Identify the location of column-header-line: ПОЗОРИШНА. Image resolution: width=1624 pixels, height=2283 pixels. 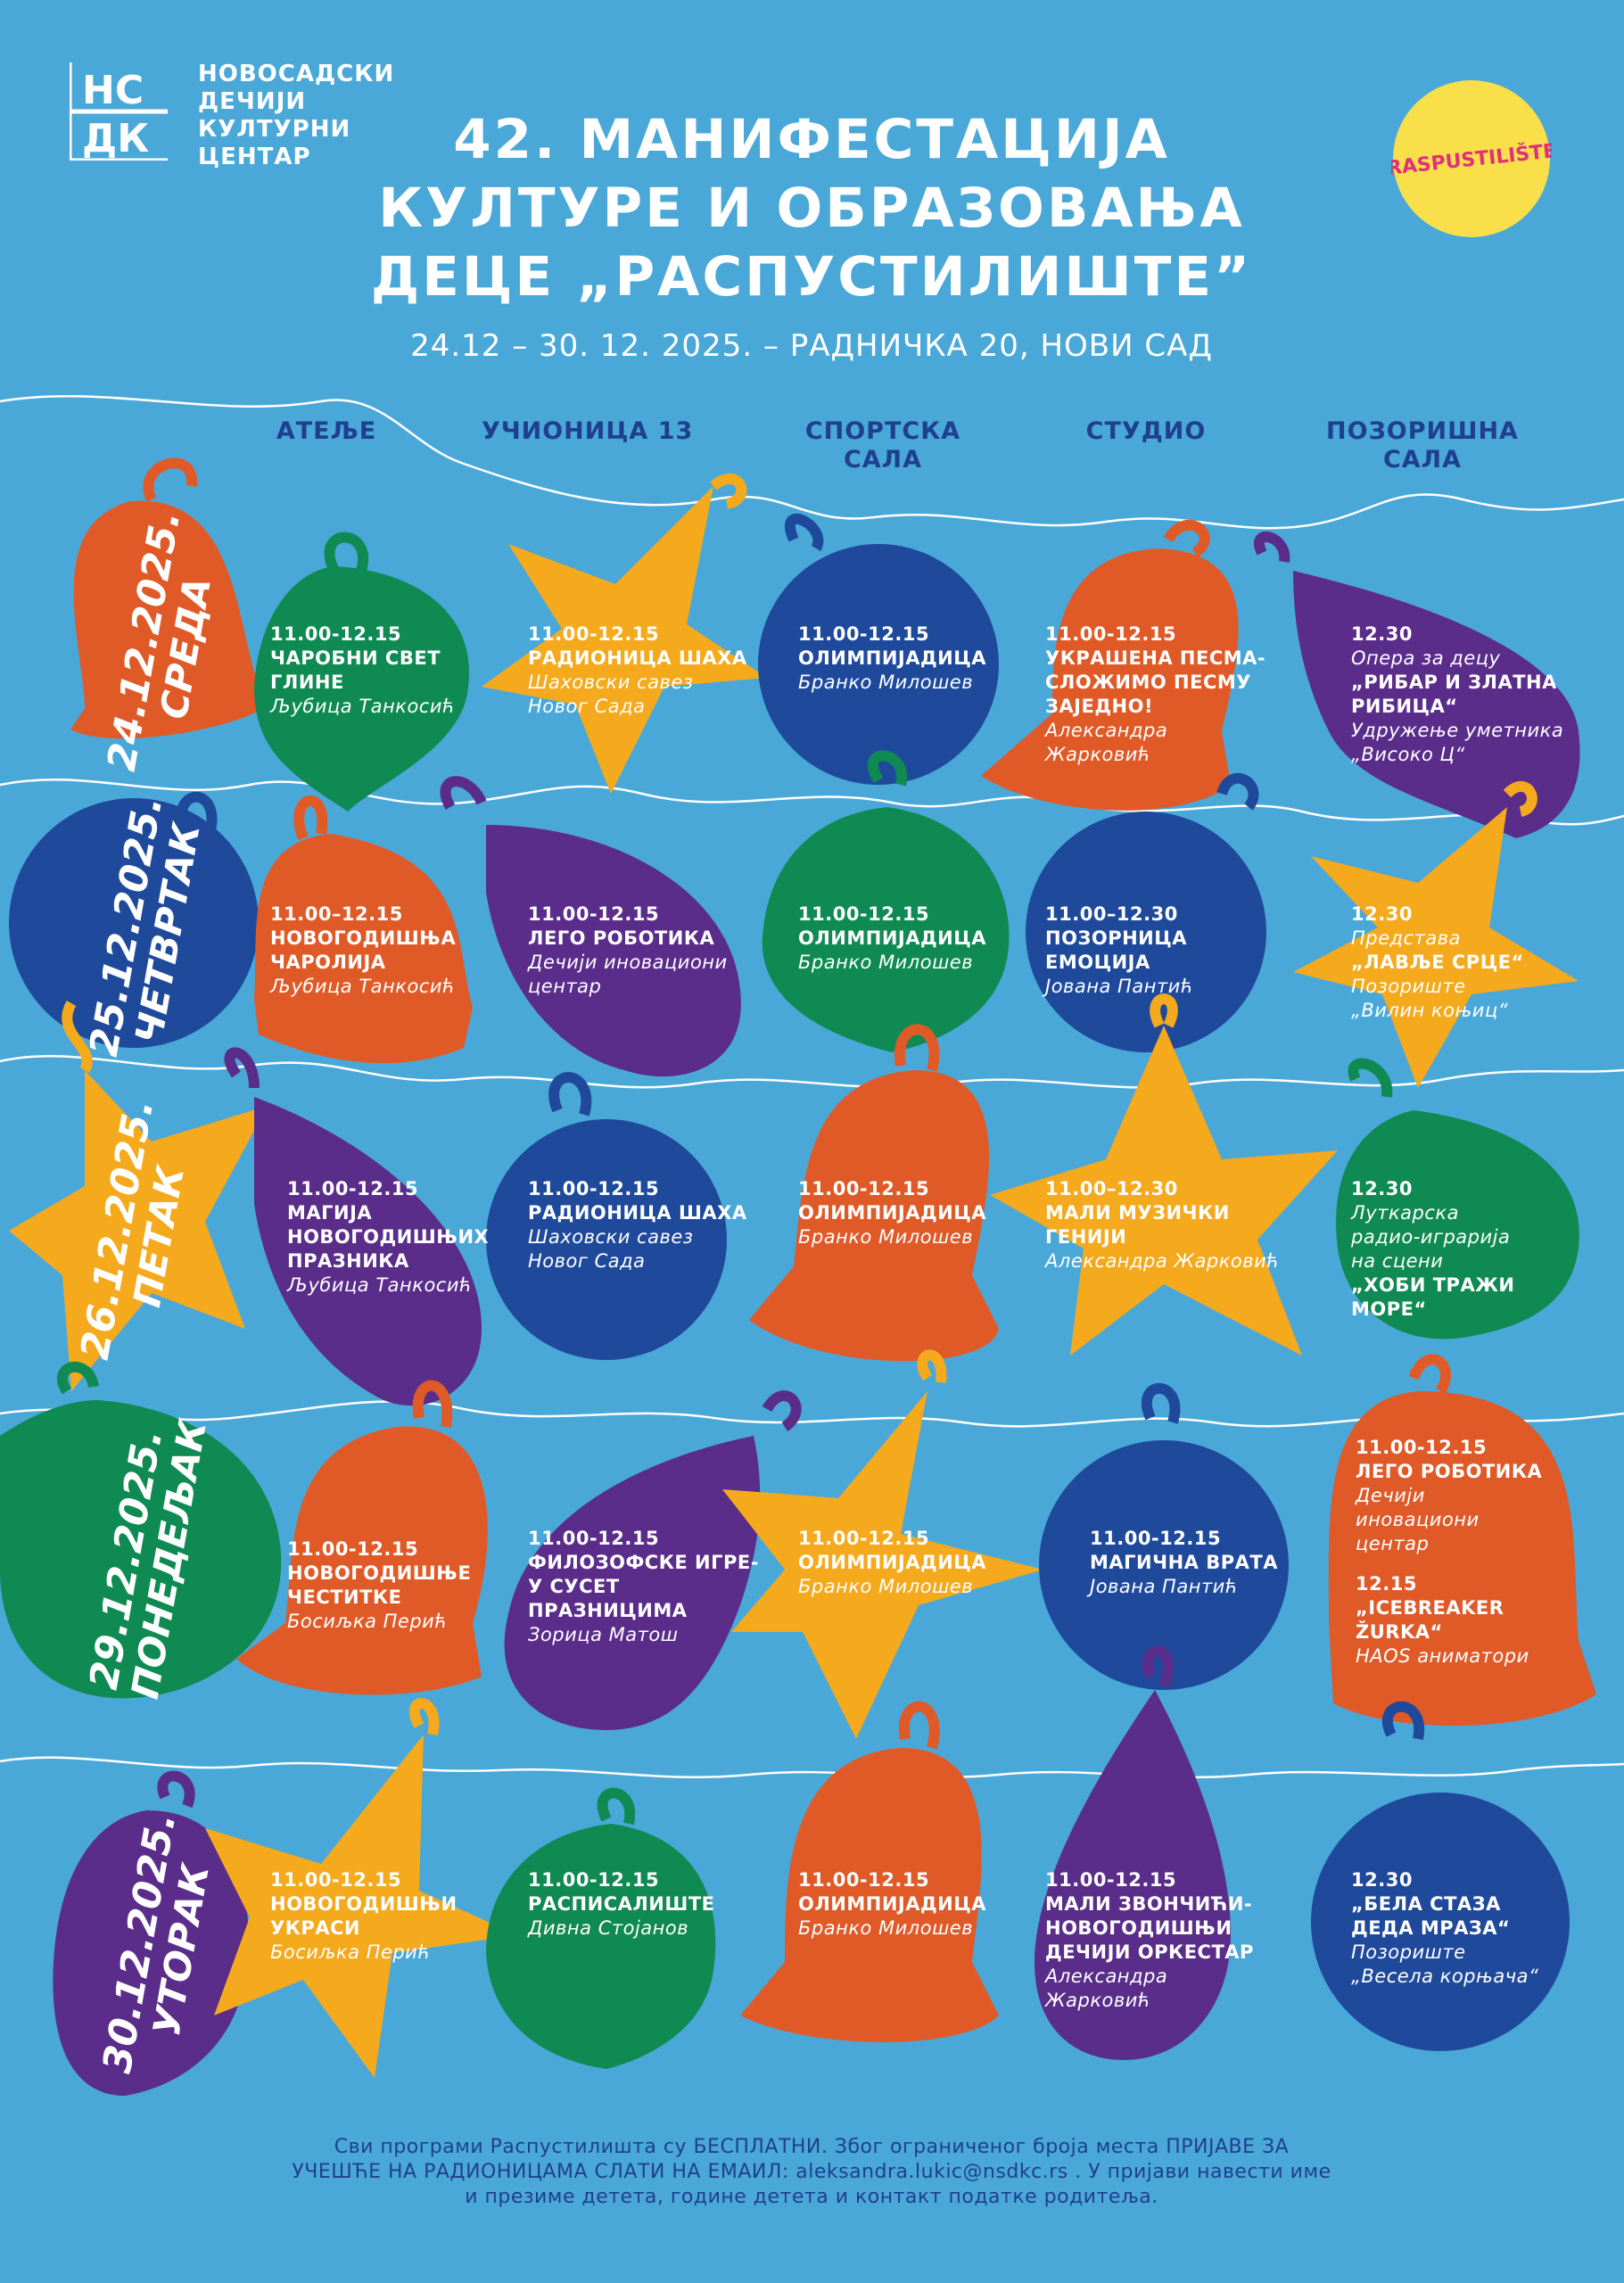
(1422, 431).